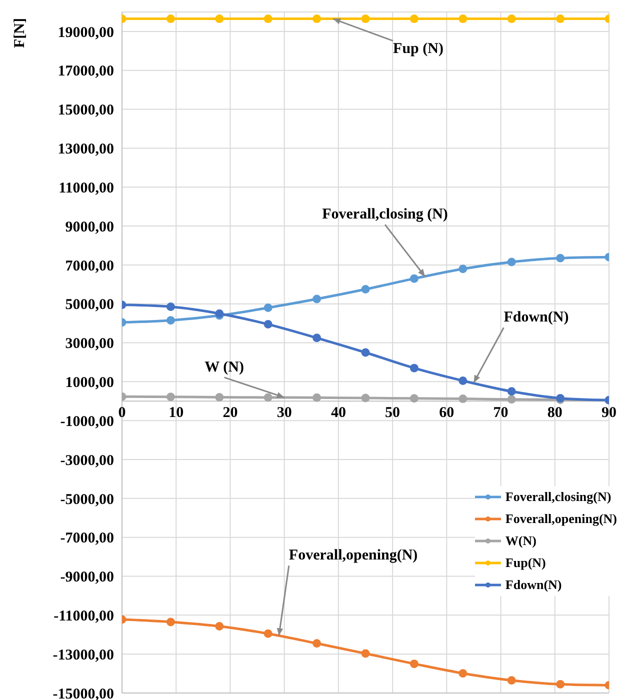  Describe the element at coordinates (89, 305) in the screenshot. I see `y-tick-label: 5000,00` at that location.